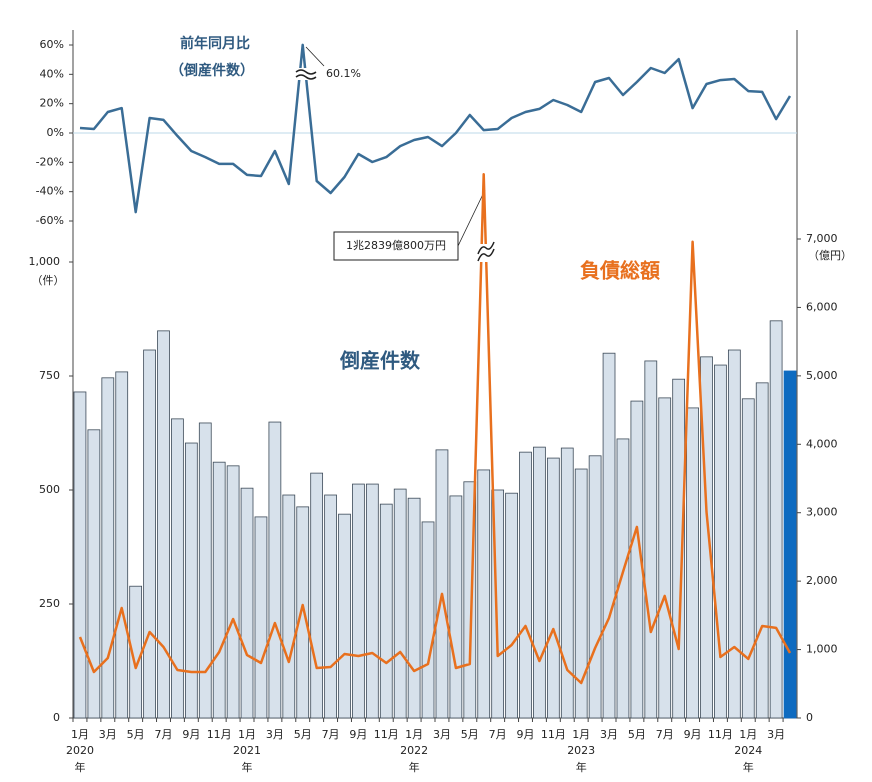  What do you see at coordinates (830, 255) in the screenshot?
I see `y2-axis-unit: （億円）` at bounding box center [830, 255].